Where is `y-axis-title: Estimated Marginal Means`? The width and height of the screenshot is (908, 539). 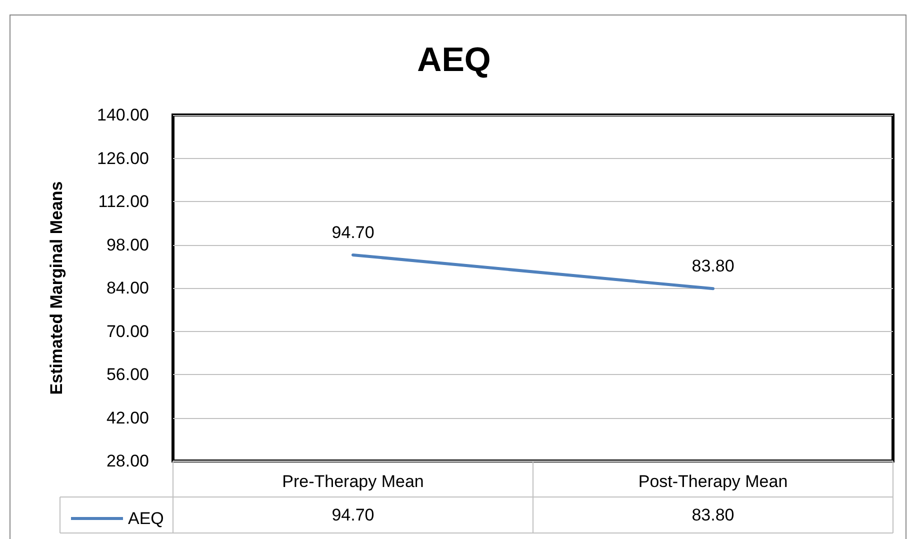
y-axis-title: Estimated Marginal Means is located at coordinates (56, 288).